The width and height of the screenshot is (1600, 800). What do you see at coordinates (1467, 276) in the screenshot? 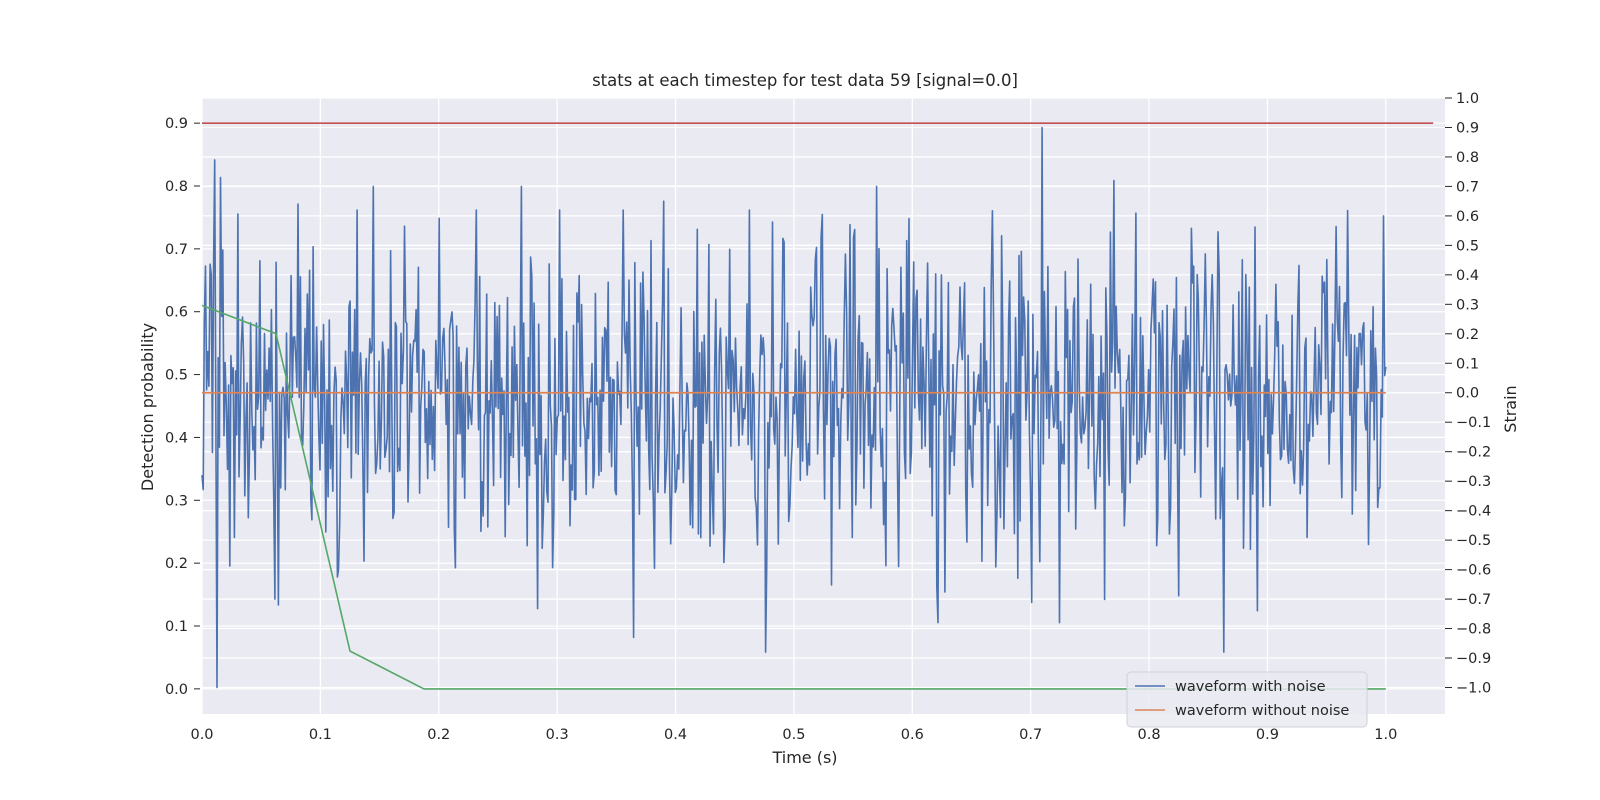
I see `y2-tick-label: 0.4` at bounding box center [1467, 276].